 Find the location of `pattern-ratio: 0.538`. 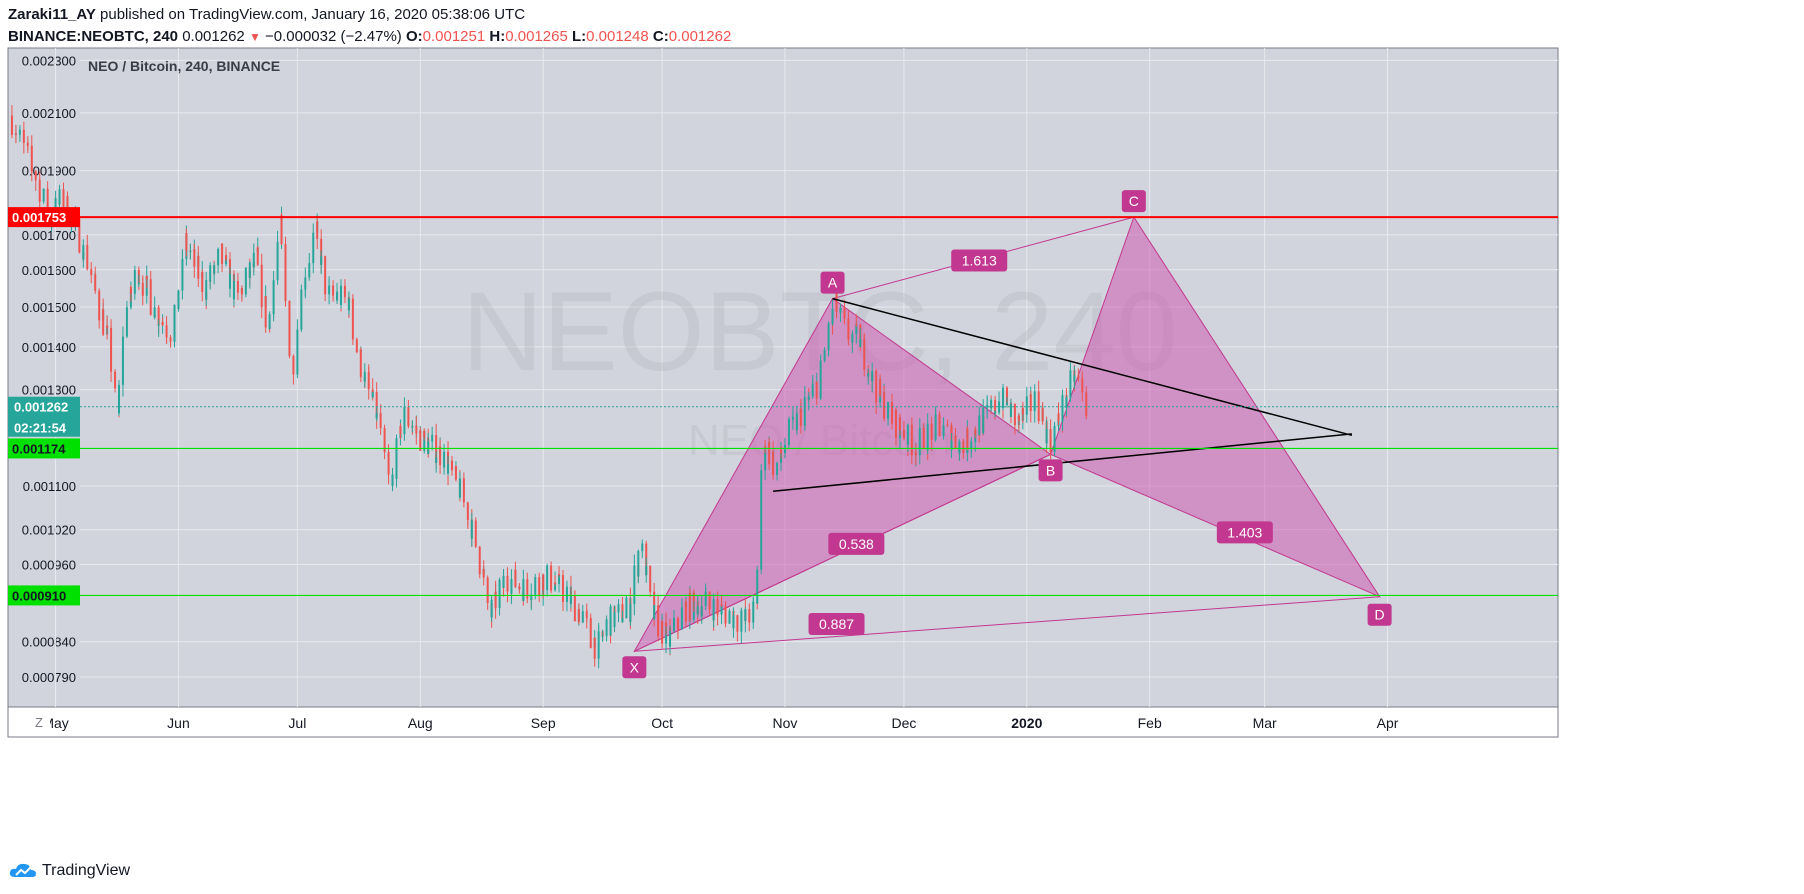

pattern-ratio: 0.538 is located at coordinates (856, 543).